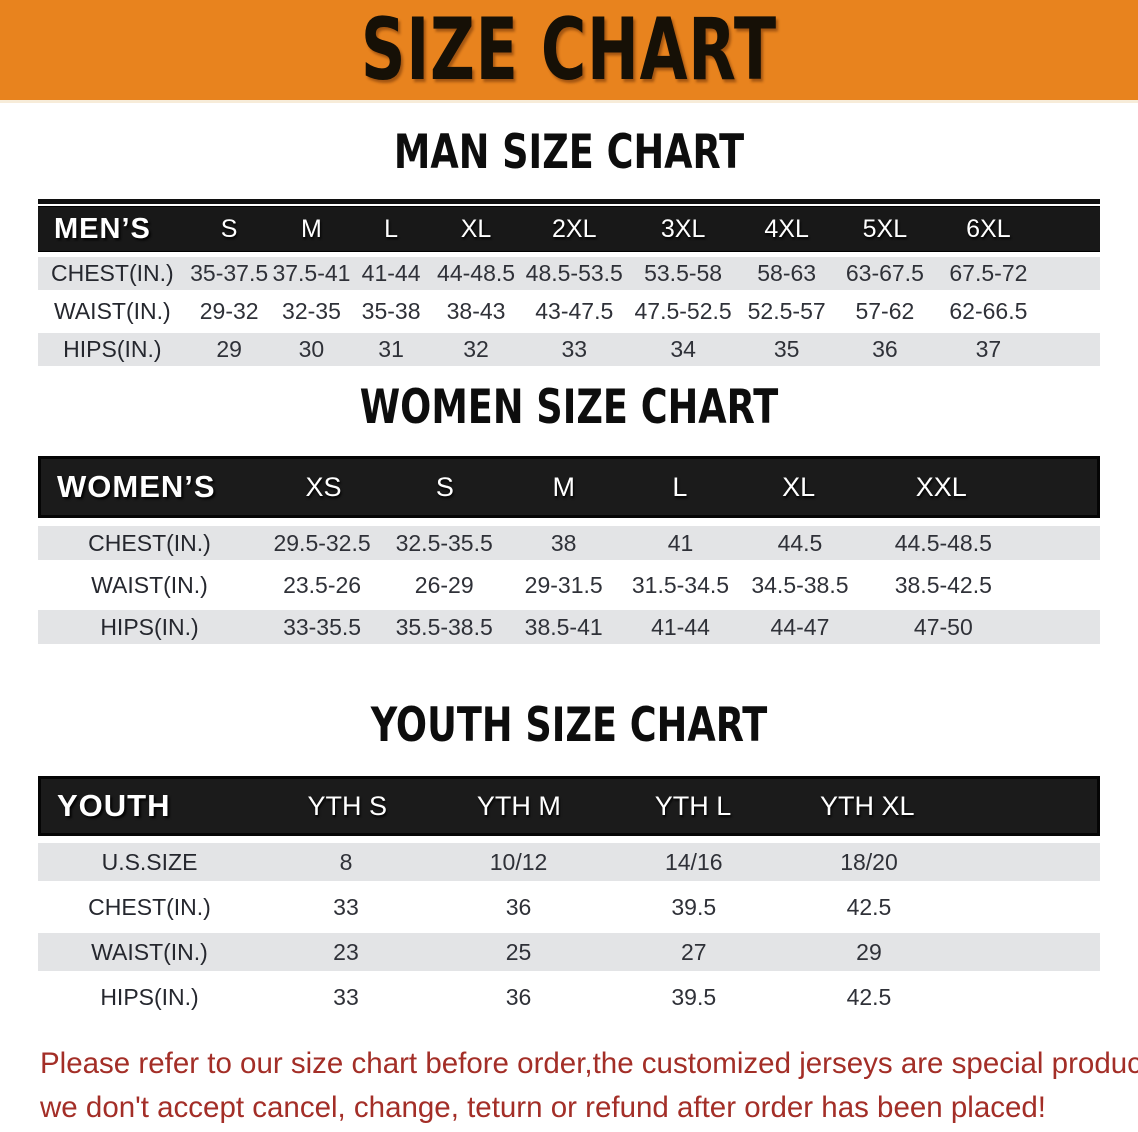  What do you see at coordinates (476, 349) in the screenshot?
I see `size-value-cell: 32` at bounding box center [476, 349].